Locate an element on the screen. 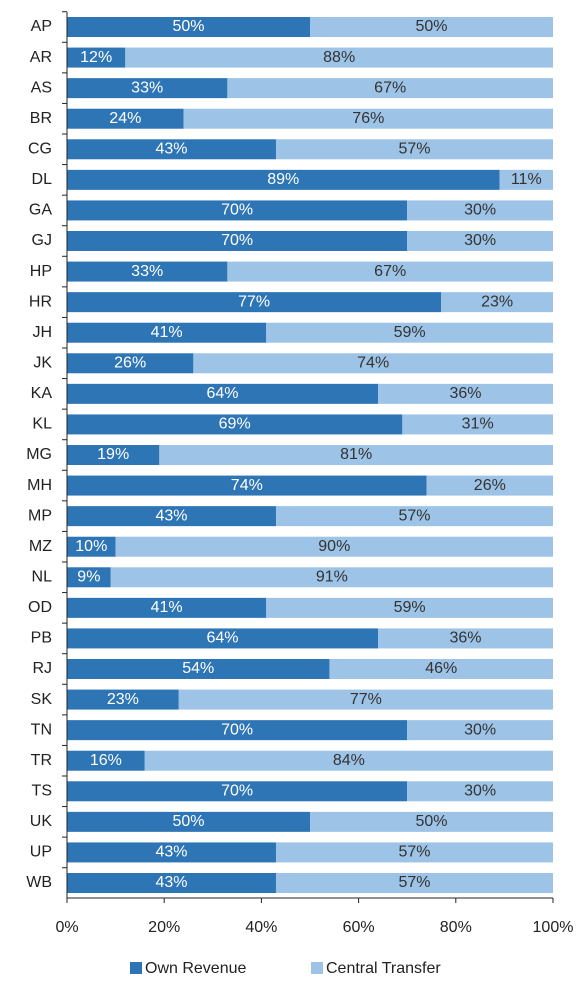  y-tick-label: UP is located at coordinates (41, 852).